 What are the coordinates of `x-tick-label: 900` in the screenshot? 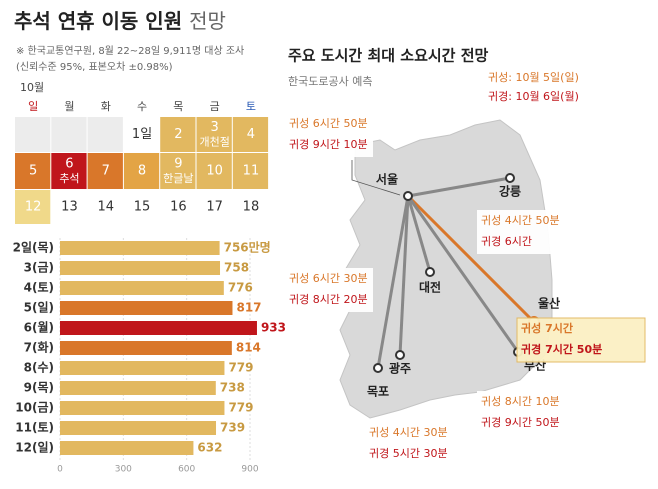 It's located at (249, 470).